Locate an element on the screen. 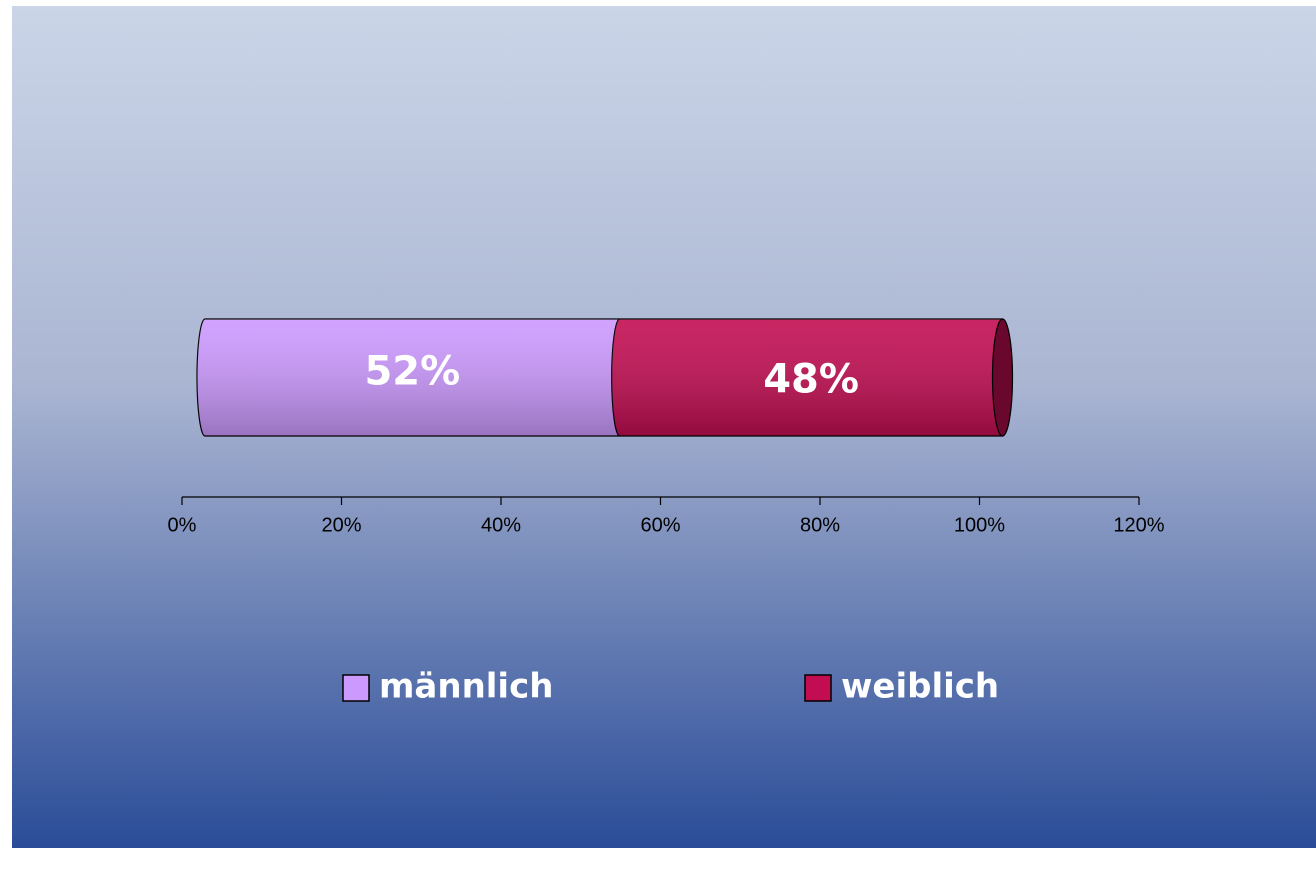 The height and width of the screenshot is (876, 1316). x-tick-label: 80% is located at coordinates (820, 525).